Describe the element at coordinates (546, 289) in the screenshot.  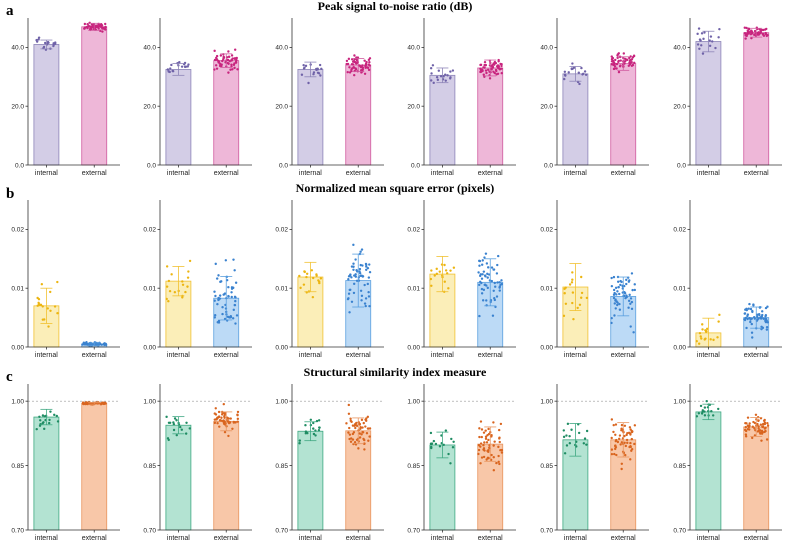
I see `y-tick-label: 0.01` at that location.